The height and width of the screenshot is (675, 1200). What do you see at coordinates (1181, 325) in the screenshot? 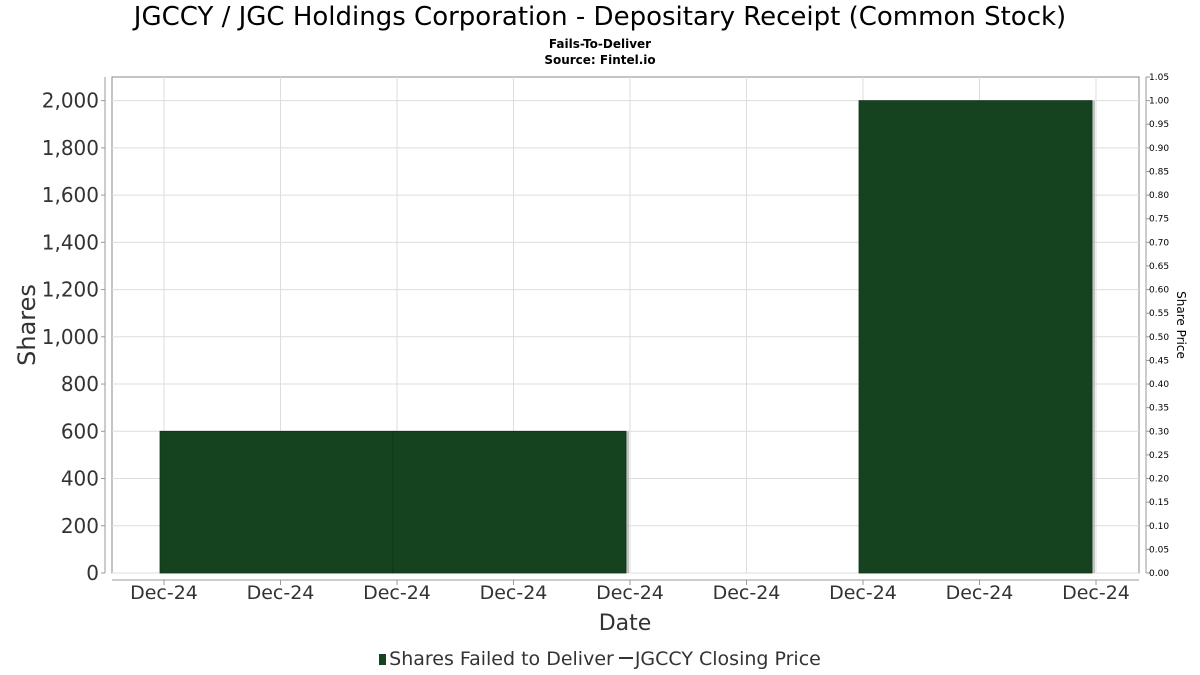
I see `y2-axis-label: Share Price` at bounding box center [1181, 325].